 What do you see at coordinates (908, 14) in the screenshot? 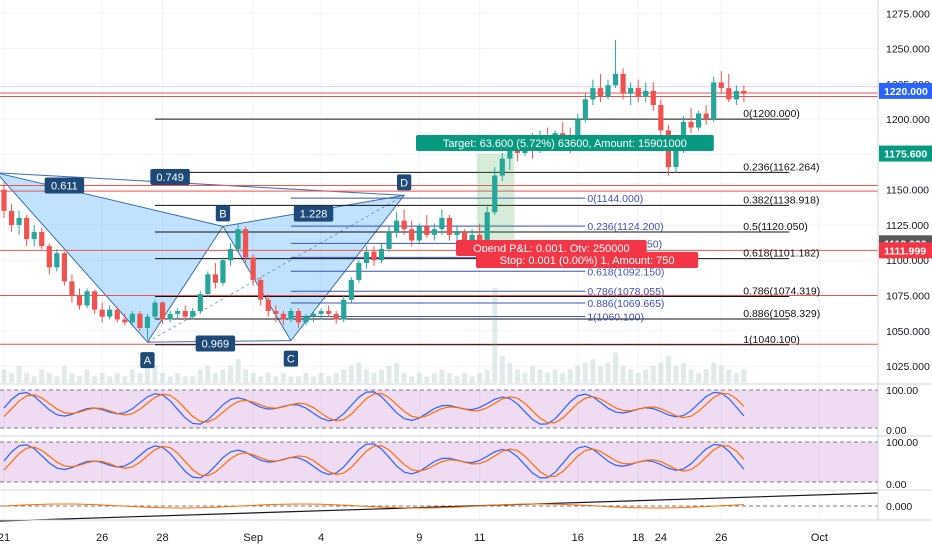
I see `price-tick-label: 1275.000` at bounding box center [908, 14].